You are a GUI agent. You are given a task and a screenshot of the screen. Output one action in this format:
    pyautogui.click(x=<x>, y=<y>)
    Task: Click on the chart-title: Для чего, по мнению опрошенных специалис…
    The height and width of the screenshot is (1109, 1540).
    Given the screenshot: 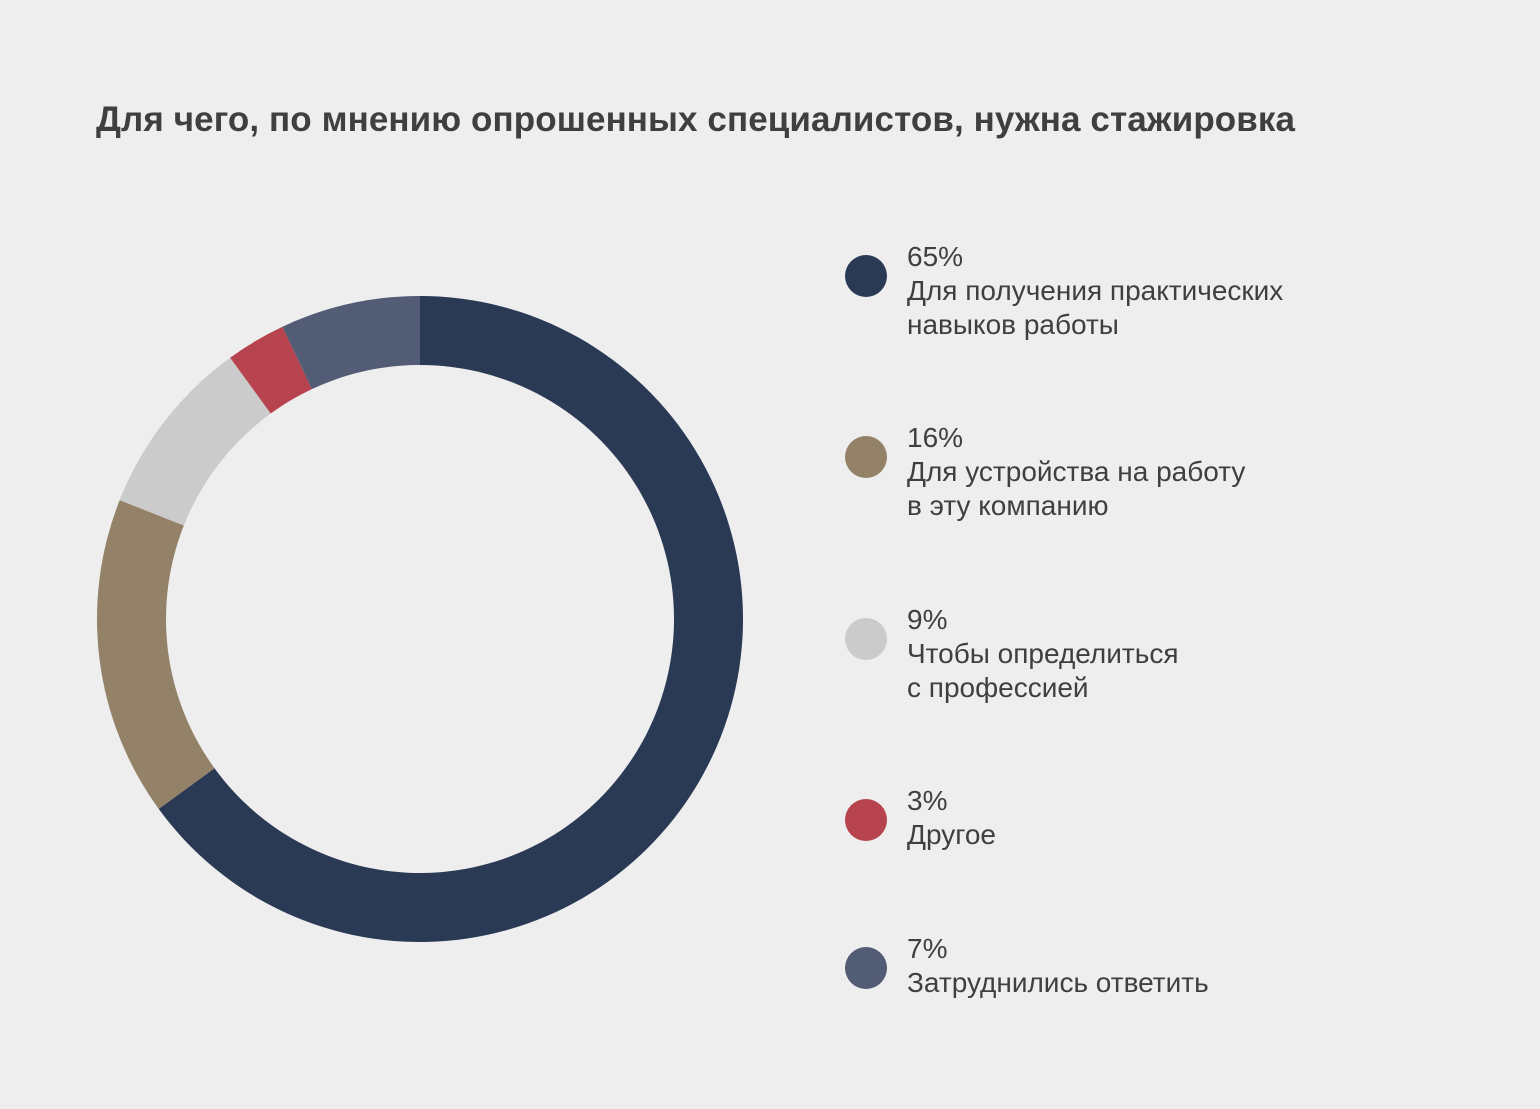 What is the action you would take?
    pyautogui.click(x=696, y=119)
    